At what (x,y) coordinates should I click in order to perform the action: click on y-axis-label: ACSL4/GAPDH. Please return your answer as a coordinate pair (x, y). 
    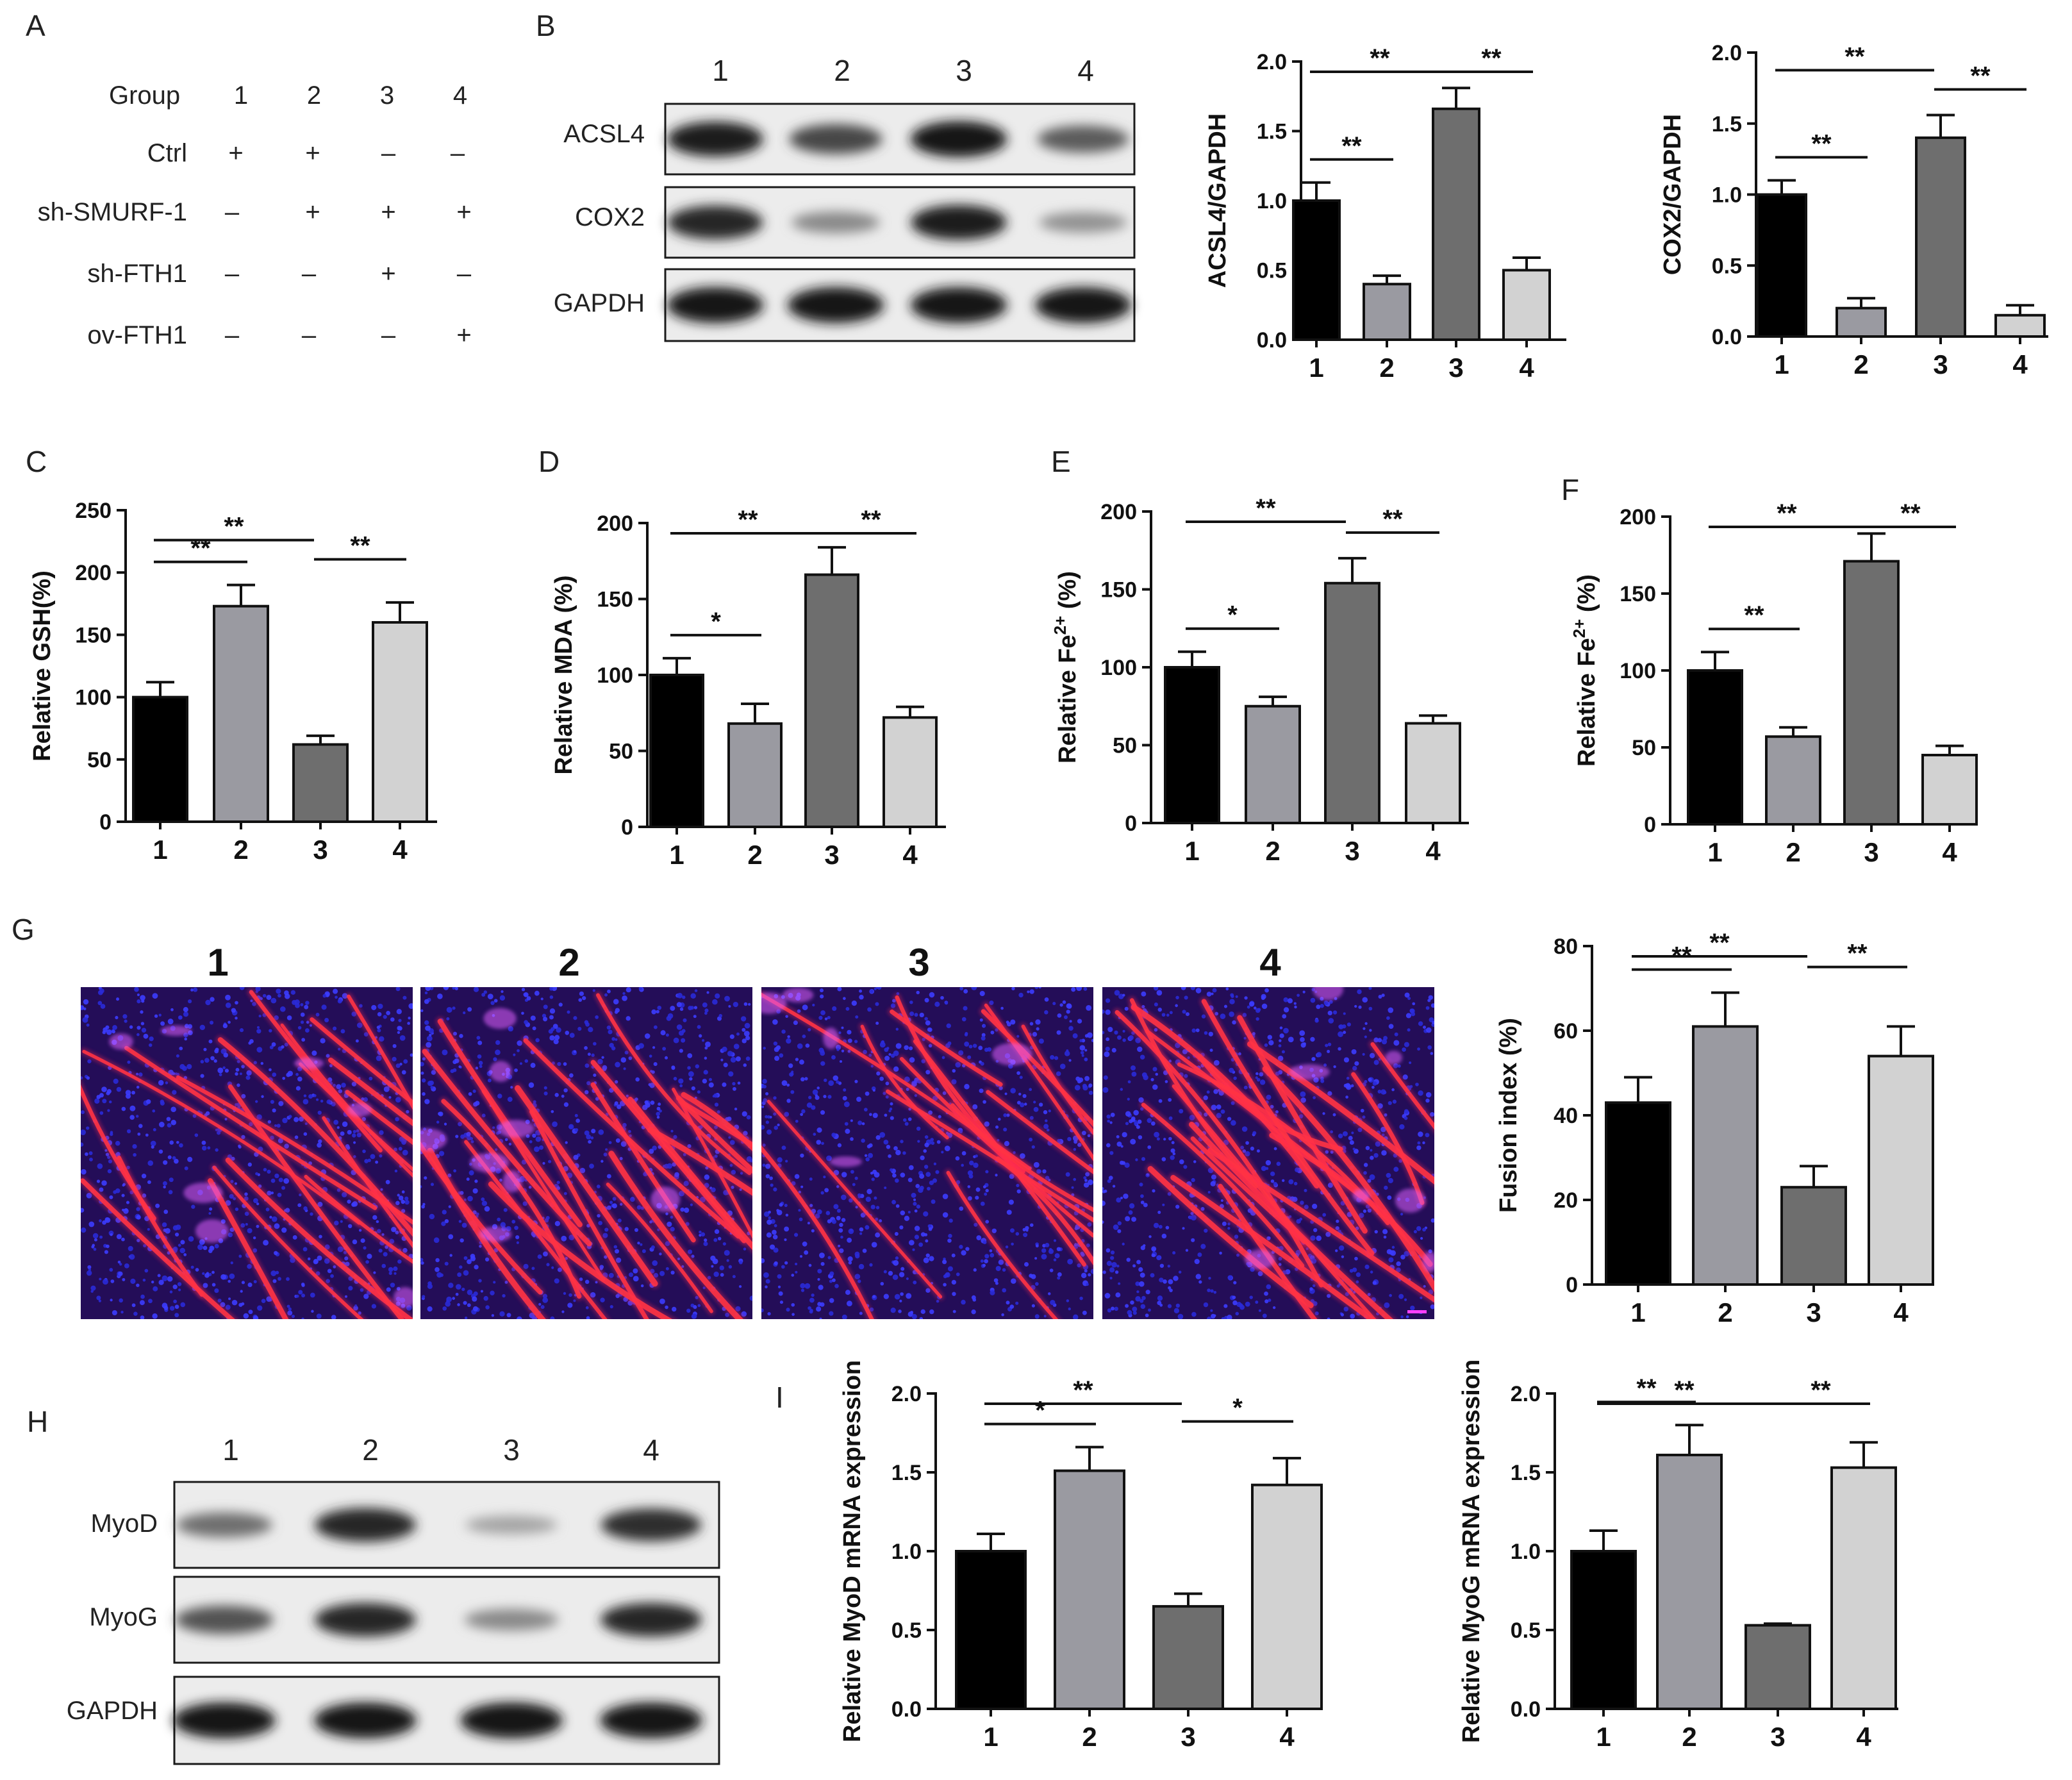
    Looking at the image, I should click on (1217, 200).